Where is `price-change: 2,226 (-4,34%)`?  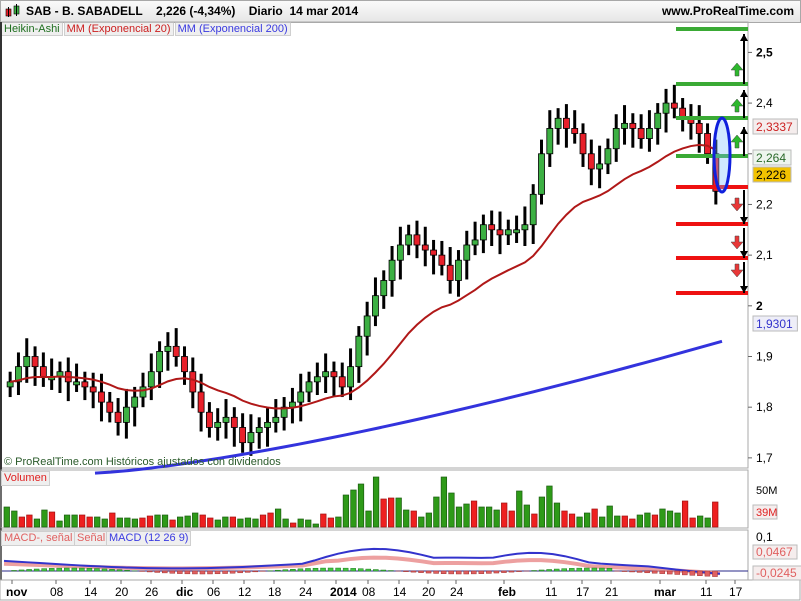
price-change: 2,226 (-4,34%) is located at coordinates (196, 11).